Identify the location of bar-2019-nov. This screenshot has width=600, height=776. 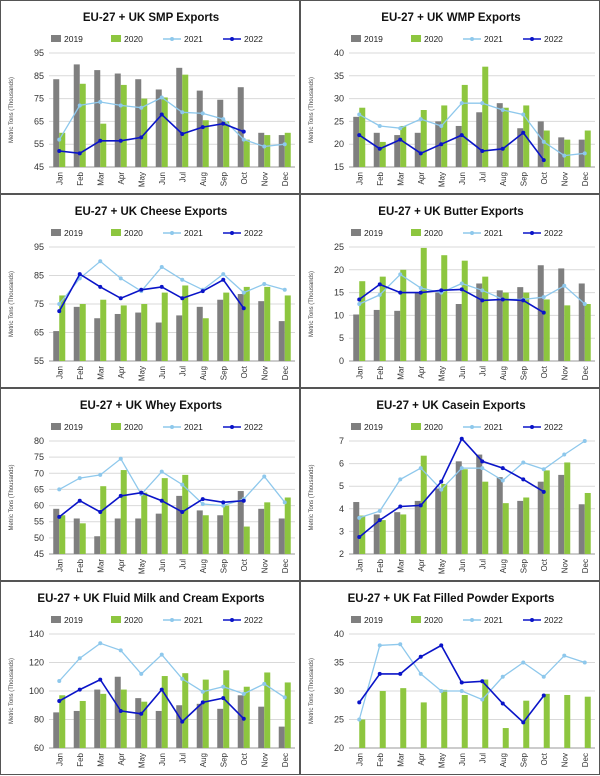
(261, 531).